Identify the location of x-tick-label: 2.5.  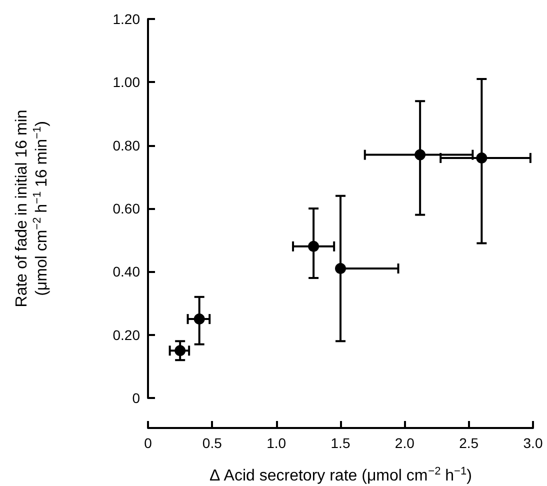
(469, 443).